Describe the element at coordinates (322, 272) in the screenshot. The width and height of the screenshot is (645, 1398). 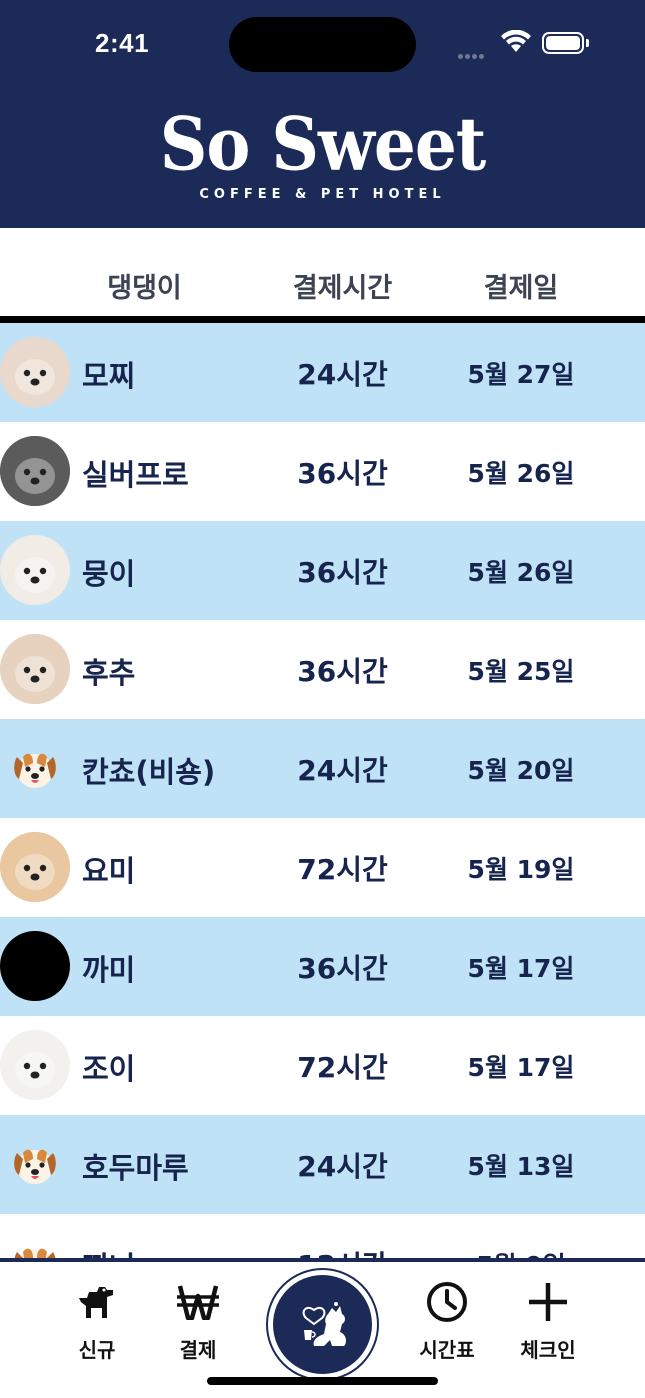
I see `table-header: 댕댕이 결제시간 결제일` at that location.